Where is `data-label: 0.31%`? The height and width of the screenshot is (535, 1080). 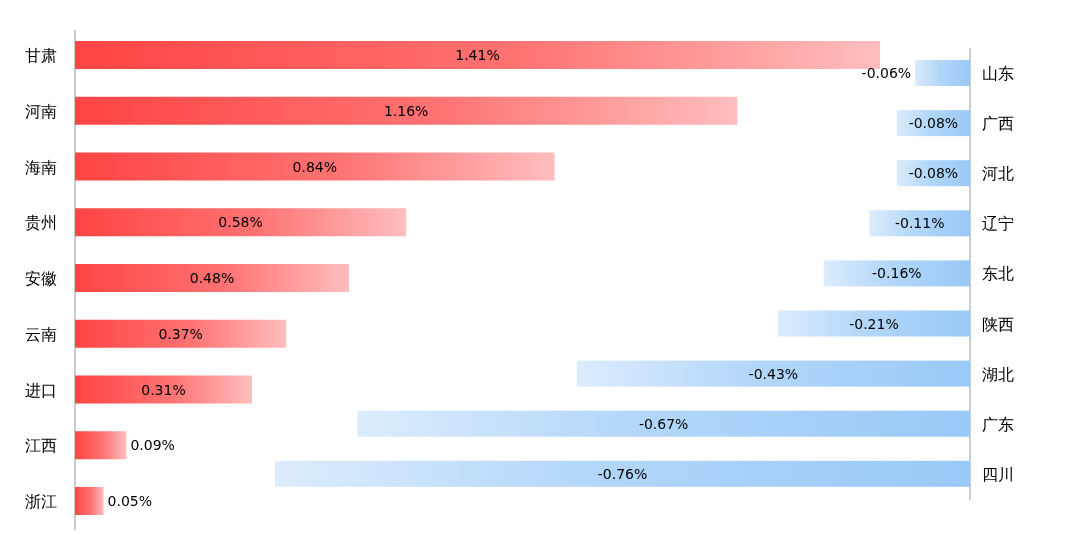 data-label: 0.31% is located at coordinates (163, 389).